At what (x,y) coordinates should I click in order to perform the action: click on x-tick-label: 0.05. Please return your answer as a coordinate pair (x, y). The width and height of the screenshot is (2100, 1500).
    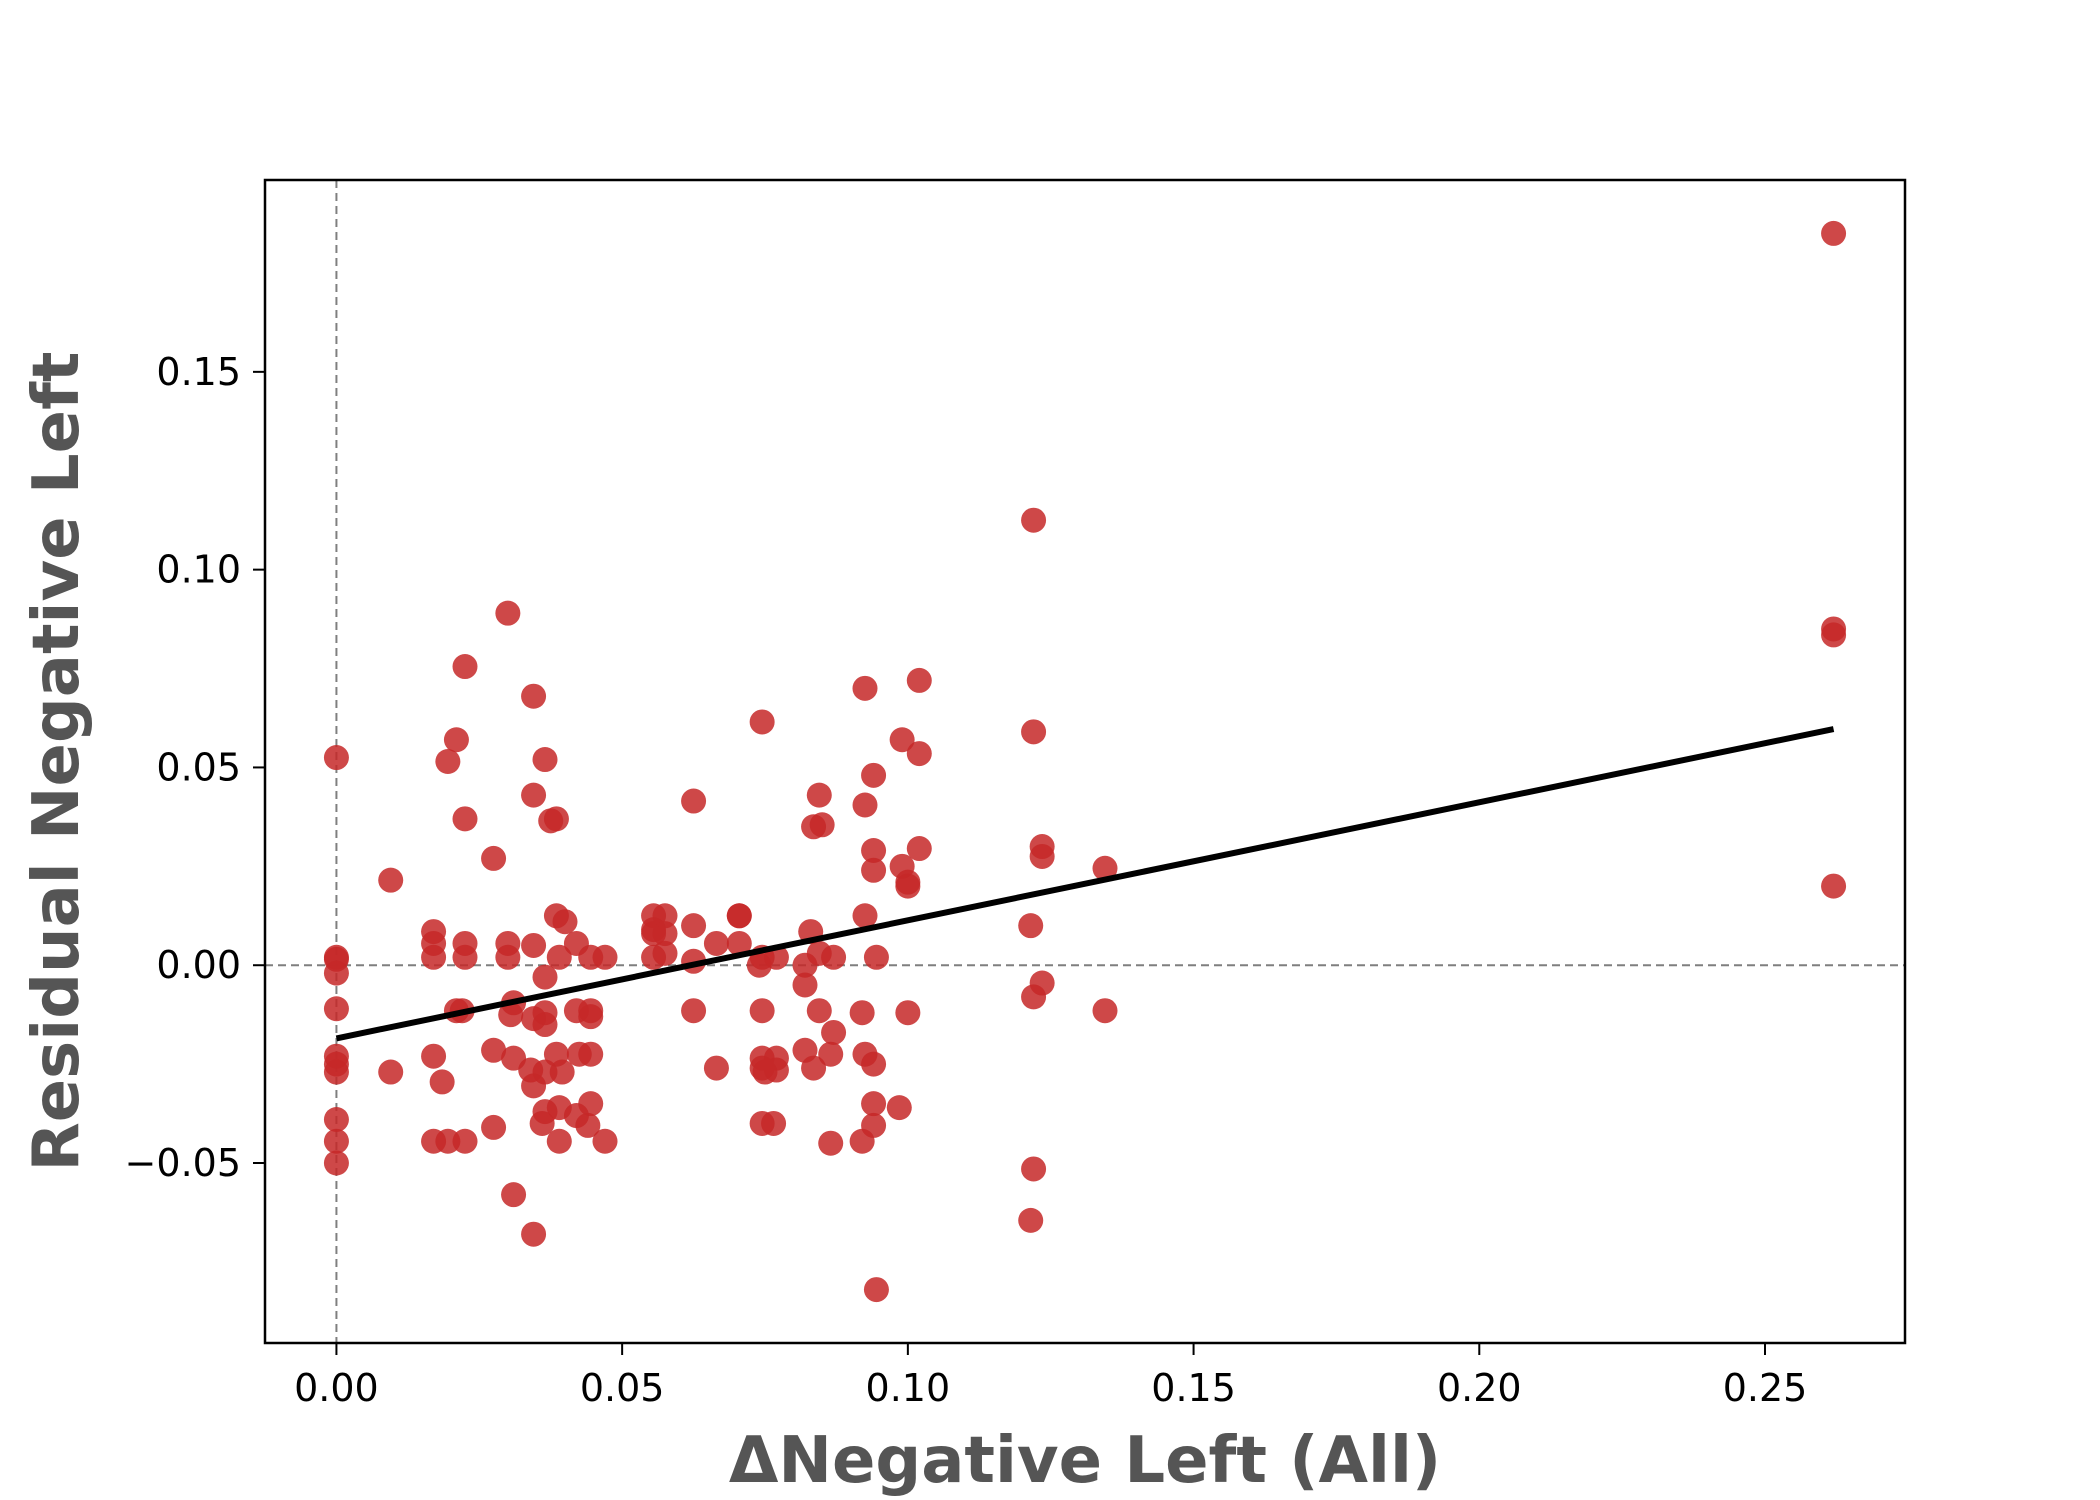
    Looking at the image, I should click on (622, 1388).